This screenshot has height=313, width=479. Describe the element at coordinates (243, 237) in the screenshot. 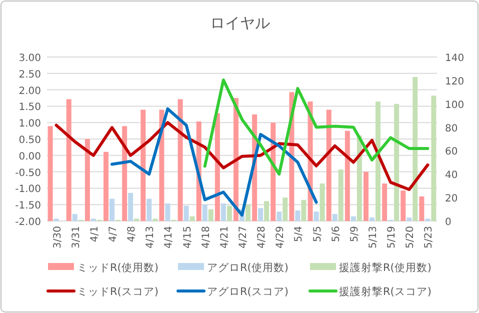

I see `x-tick-label: 4/27` at that location.